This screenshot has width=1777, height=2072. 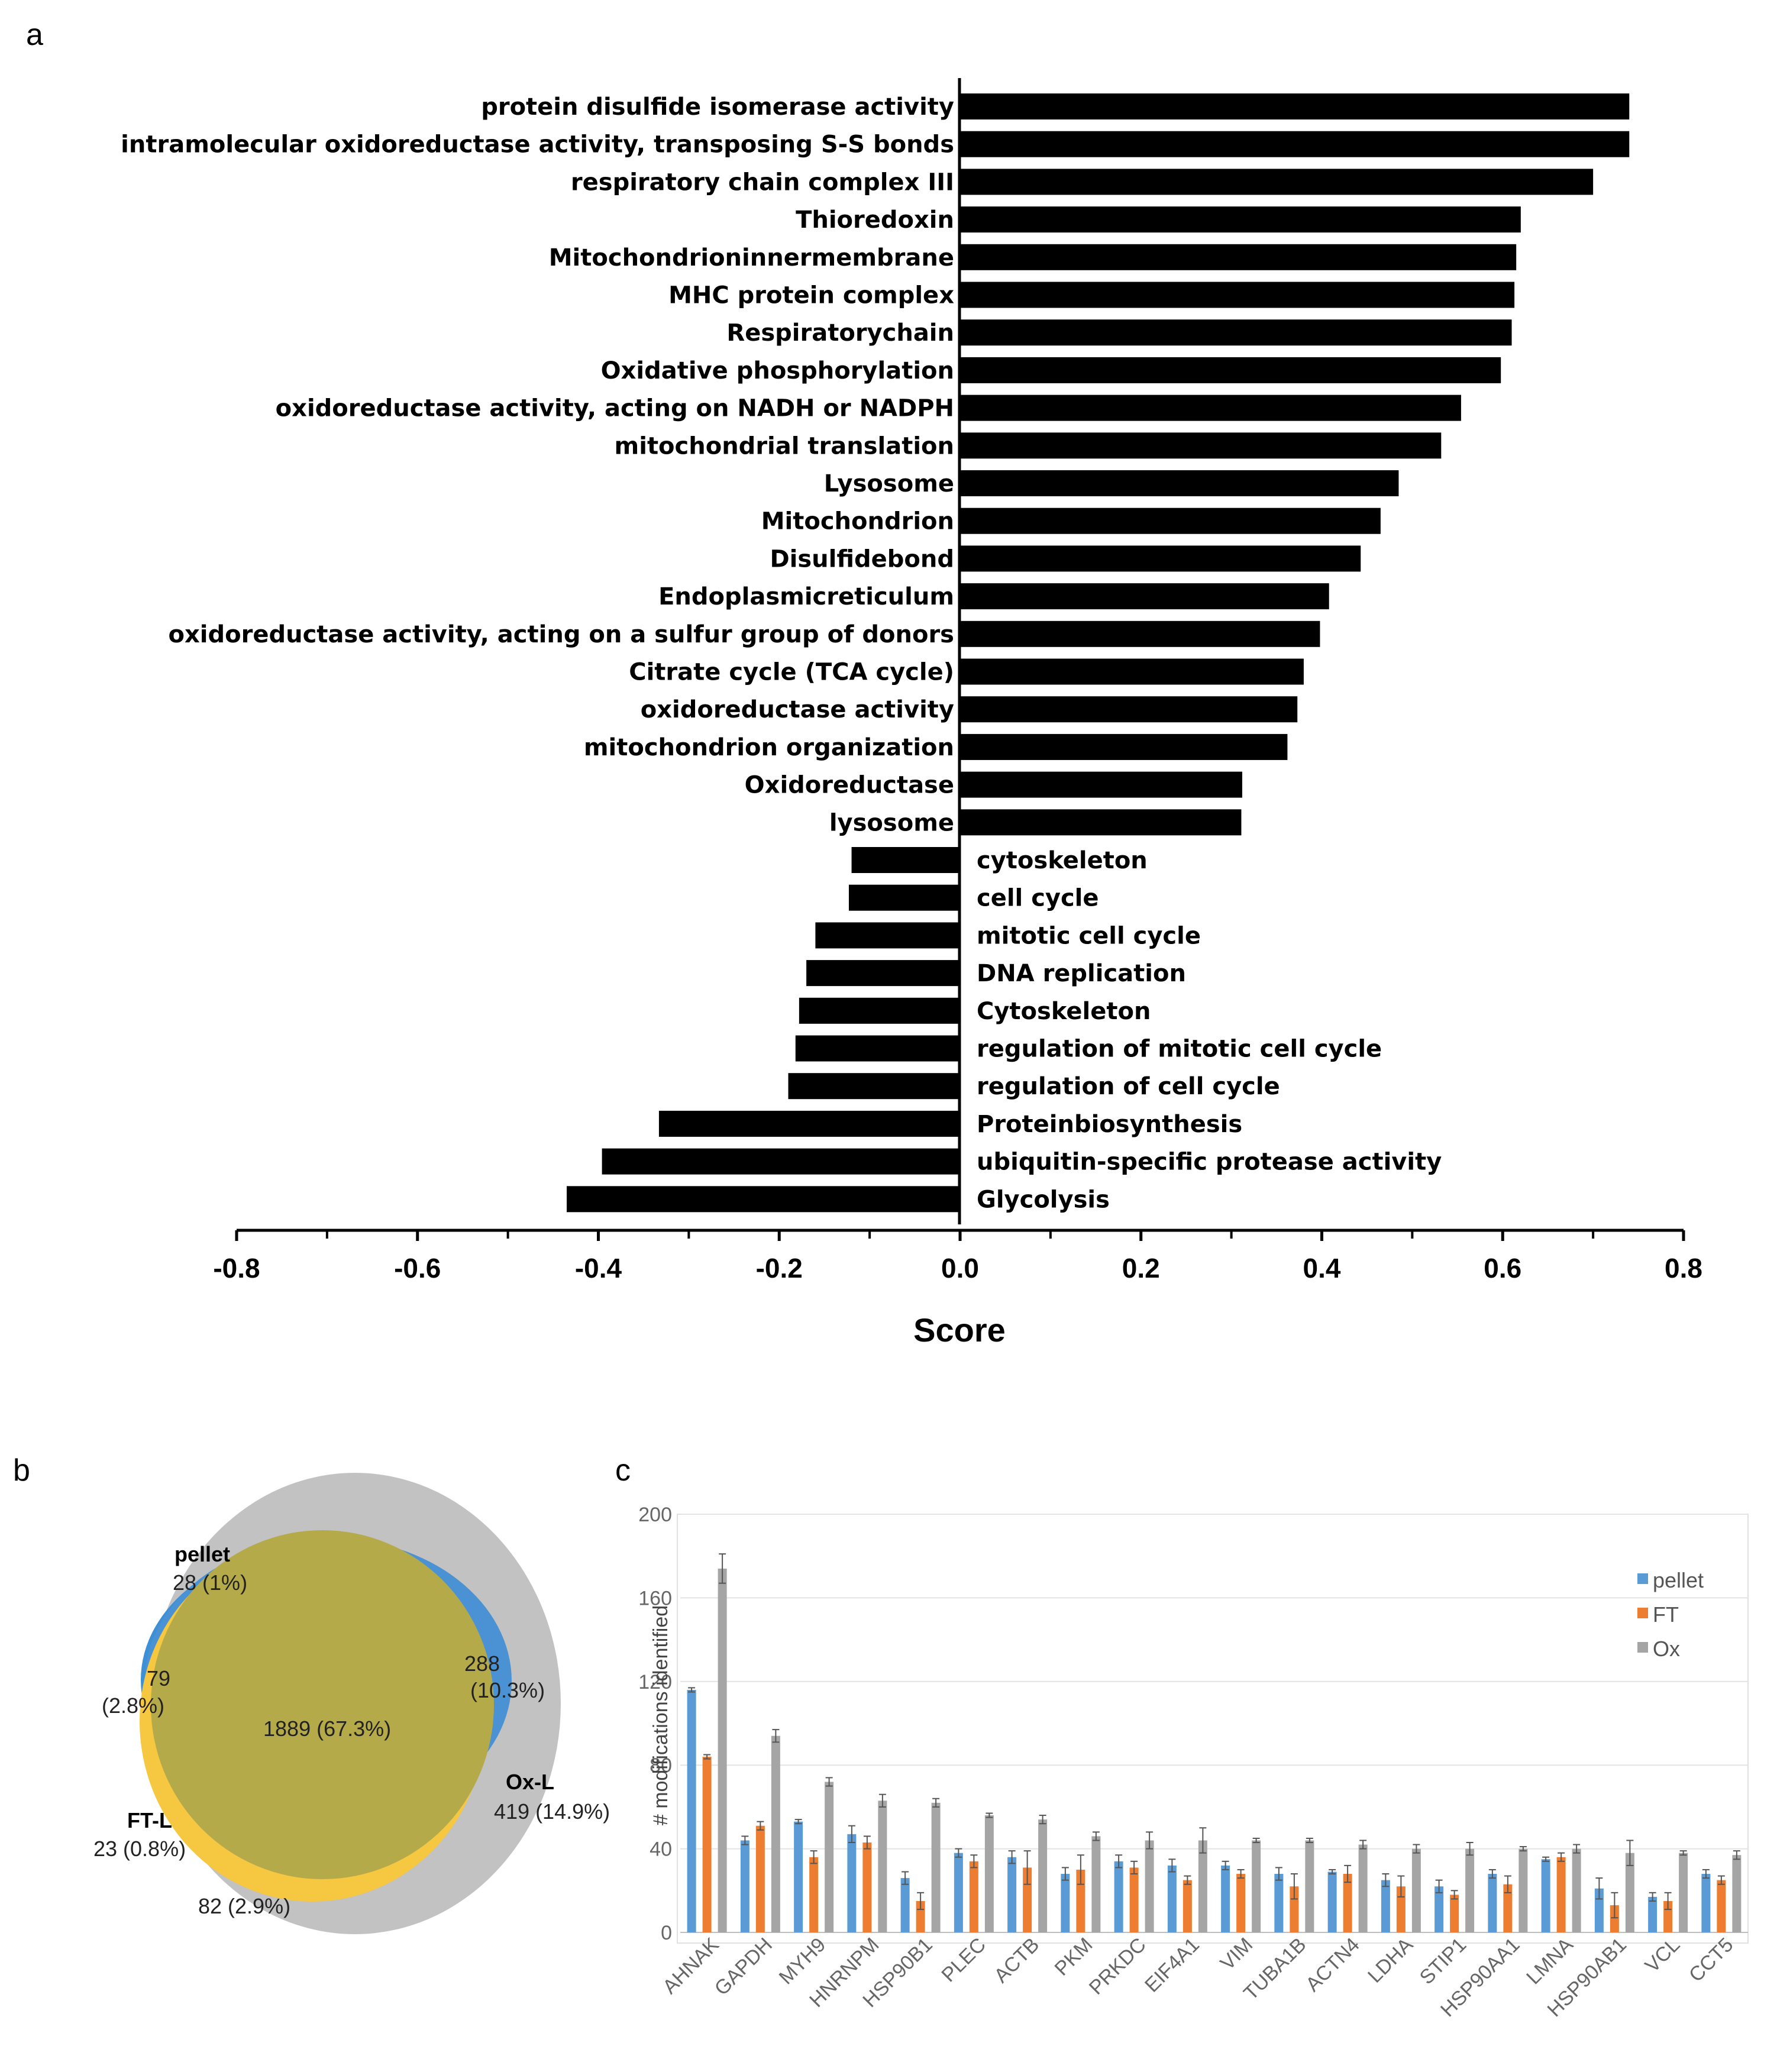 I want to click on y-tick-label: 40, so click(x=661, y=1849).